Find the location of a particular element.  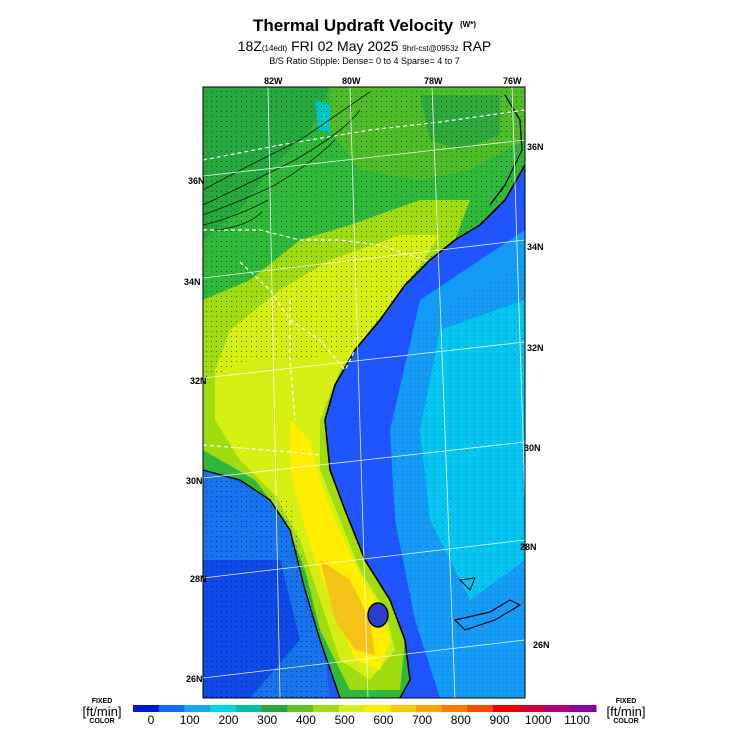

colorbar-tick-label: 500 is located at coordinates (345, 720).